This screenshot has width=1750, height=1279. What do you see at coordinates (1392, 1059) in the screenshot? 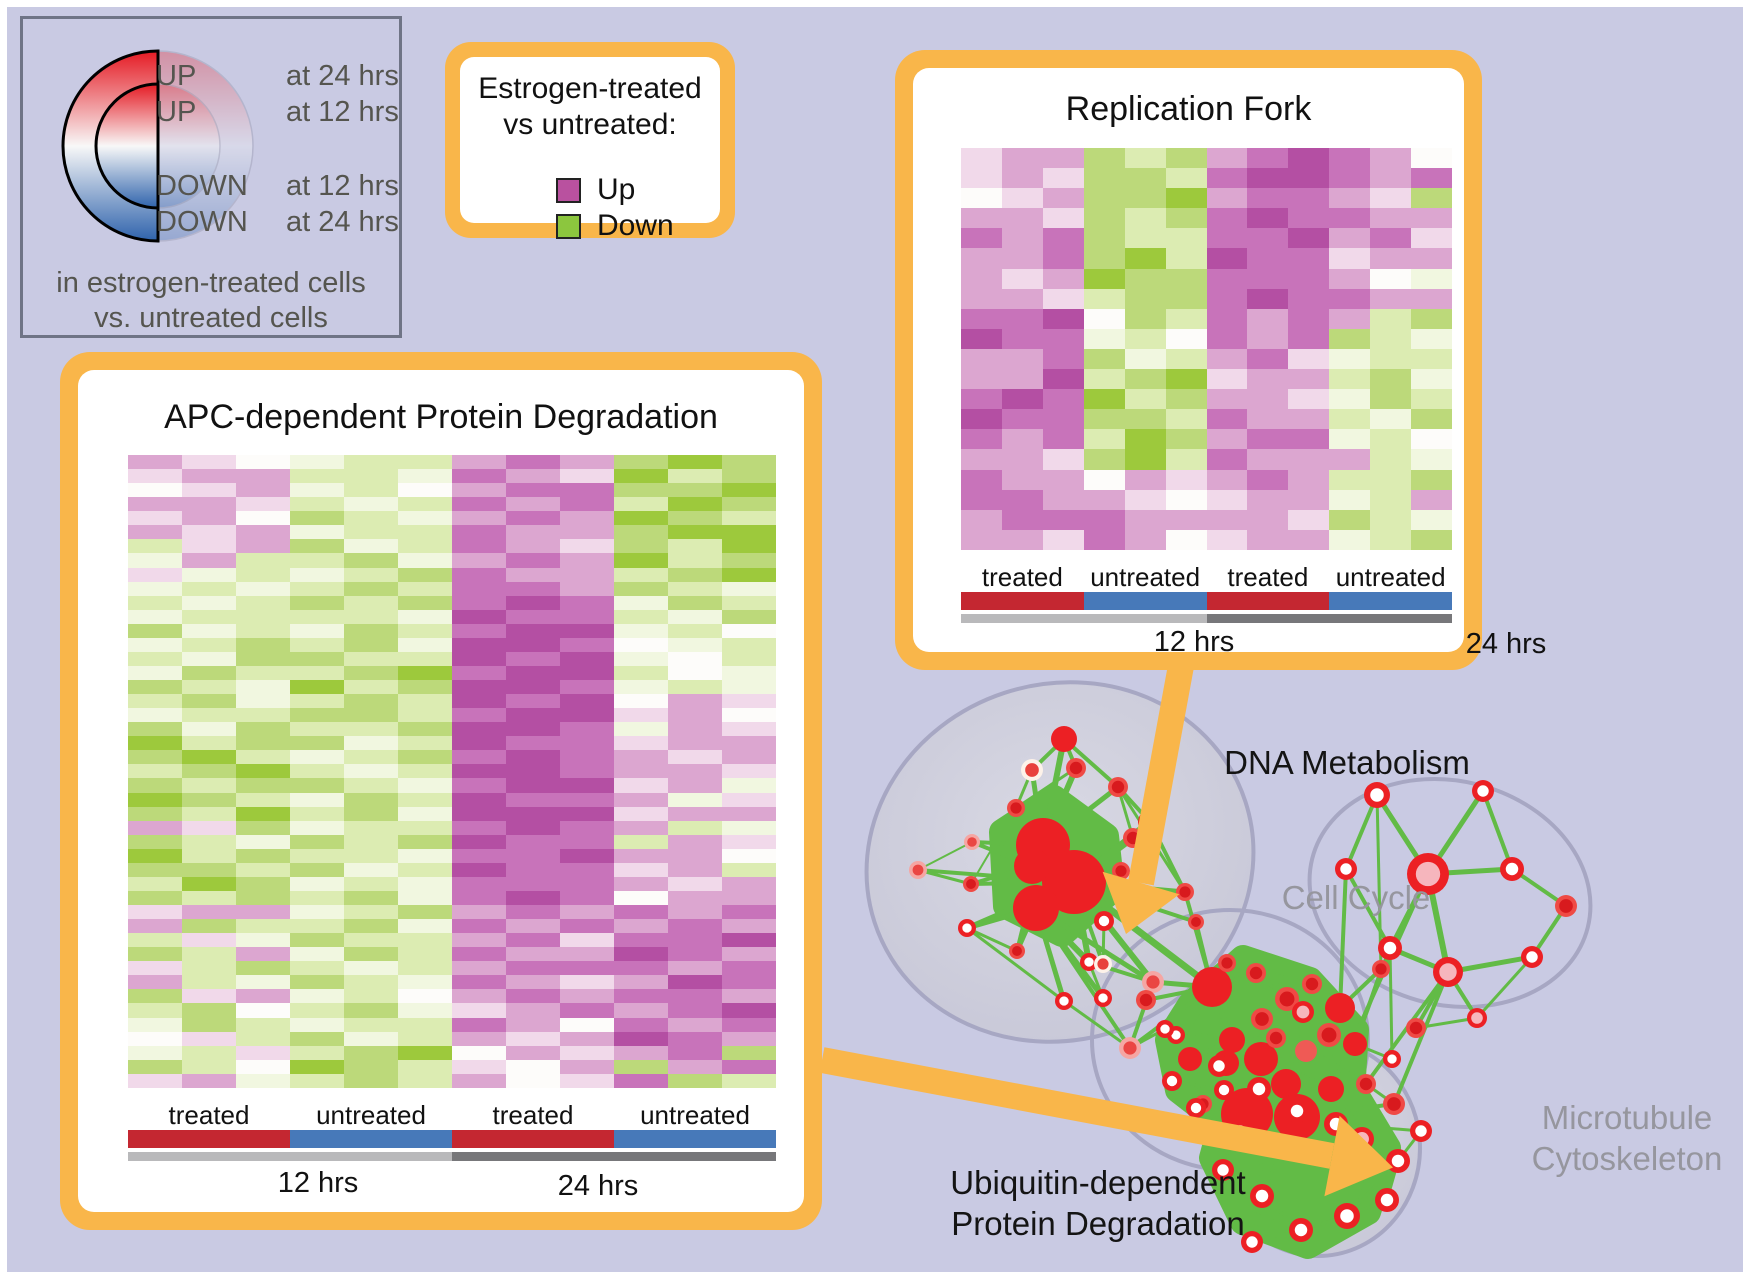
I see `gene-node-49-center` at bounding box center [1392, 1059].